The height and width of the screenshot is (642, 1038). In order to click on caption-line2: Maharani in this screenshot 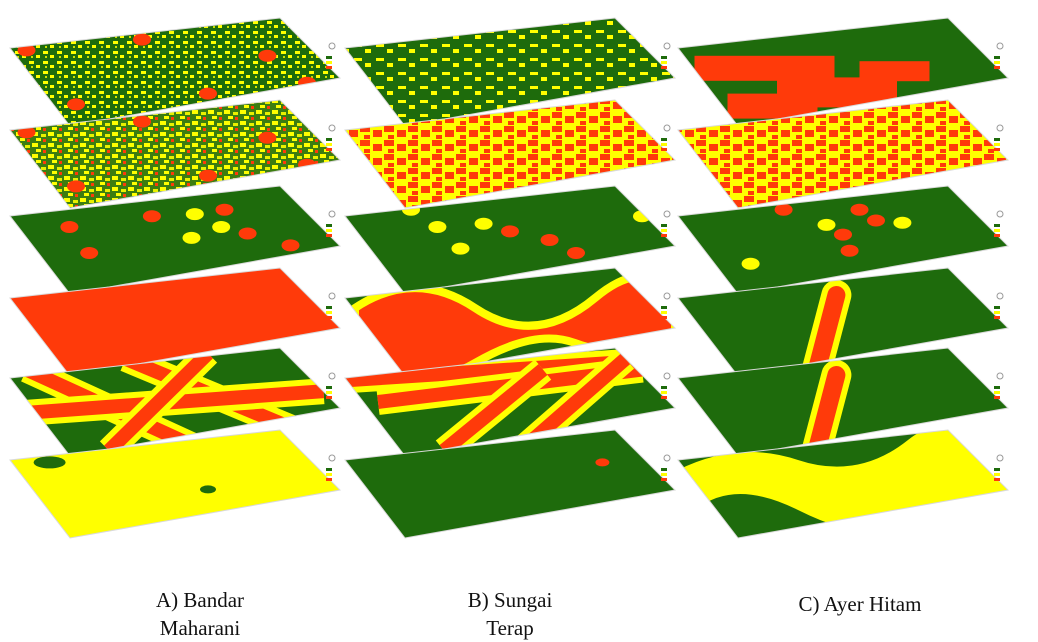, I will do `click(200, 628)`.